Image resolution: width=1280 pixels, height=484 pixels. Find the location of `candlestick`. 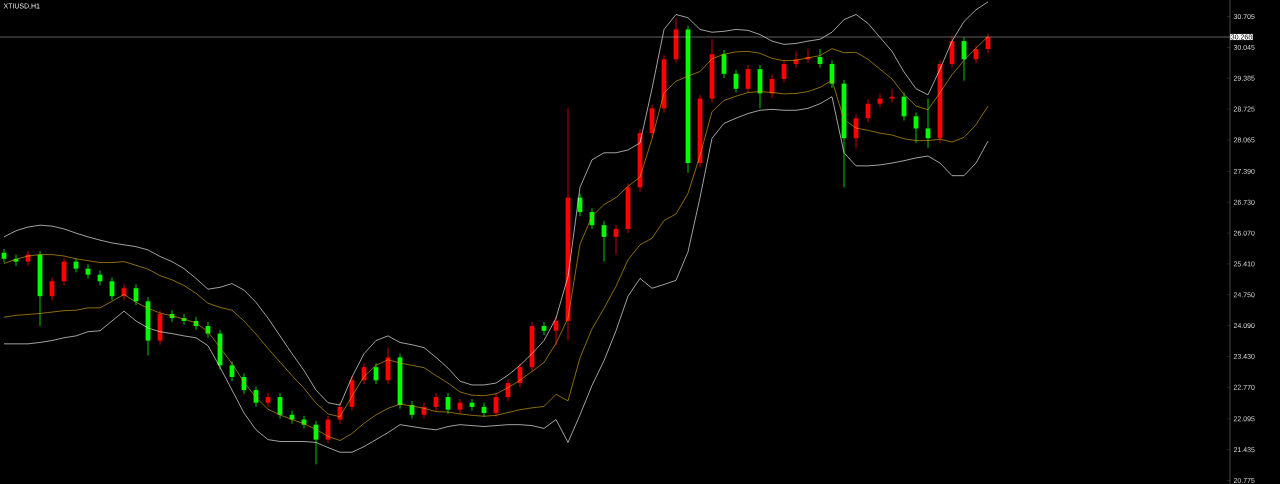

candlestick is located at coordinates (544, 328).